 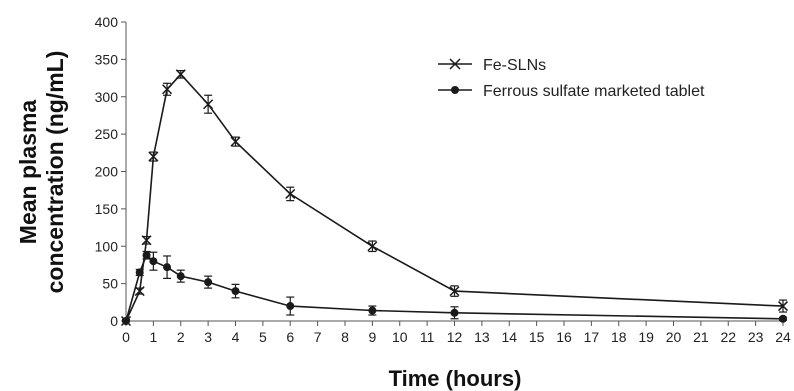 What do you see at coordinates (537, 337) in the screenshot?
I see `x-tick-label: 15` at bounding box center [537, 337].